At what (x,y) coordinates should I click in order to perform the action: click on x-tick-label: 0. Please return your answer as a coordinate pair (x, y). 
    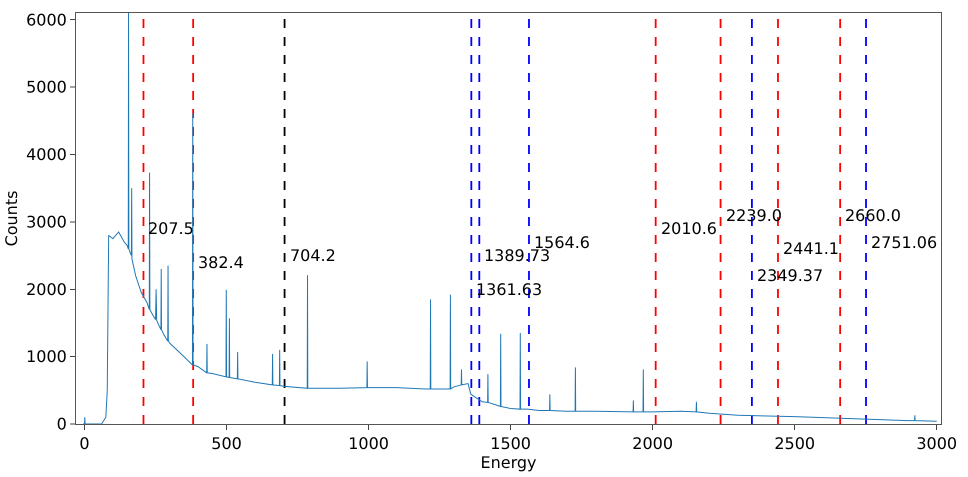
    Looking at the image, I should click on (84, 444).